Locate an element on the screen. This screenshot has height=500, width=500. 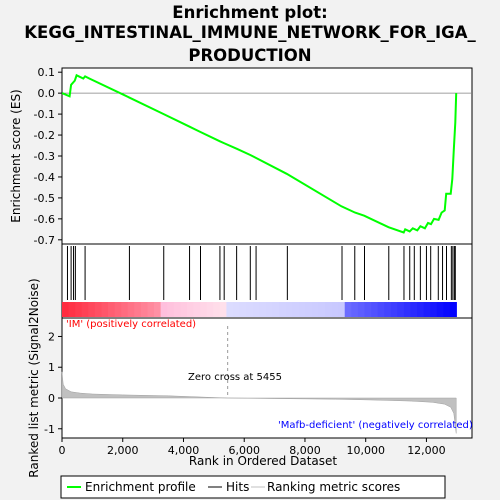
legend-hits-label: Hits is located at coordinates (237, 487).